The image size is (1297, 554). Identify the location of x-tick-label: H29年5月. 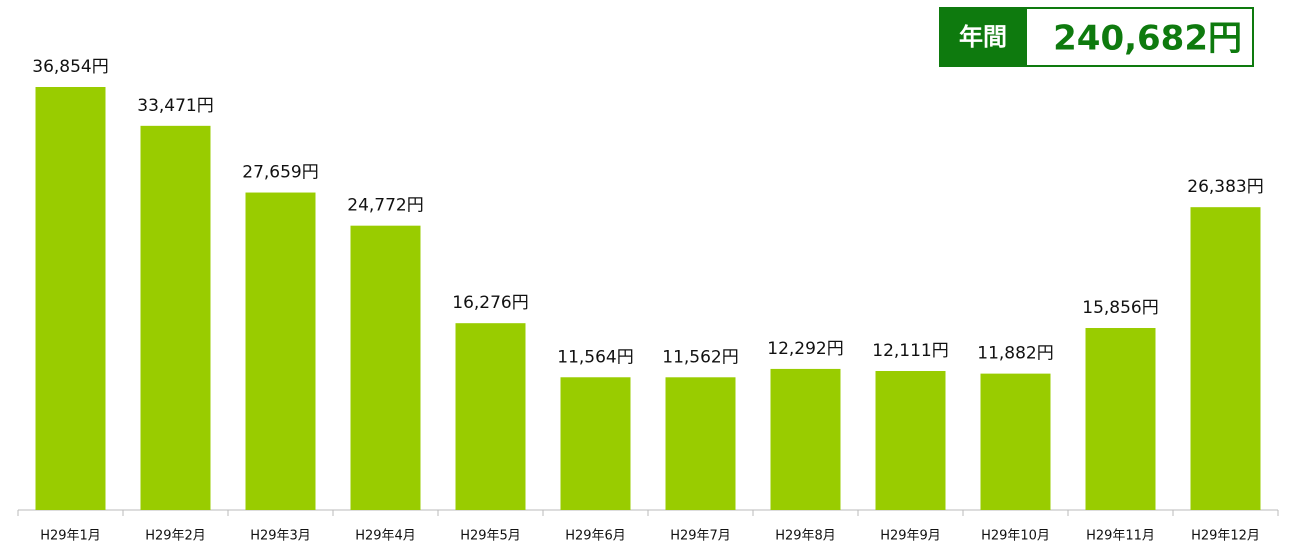
(490, 536).